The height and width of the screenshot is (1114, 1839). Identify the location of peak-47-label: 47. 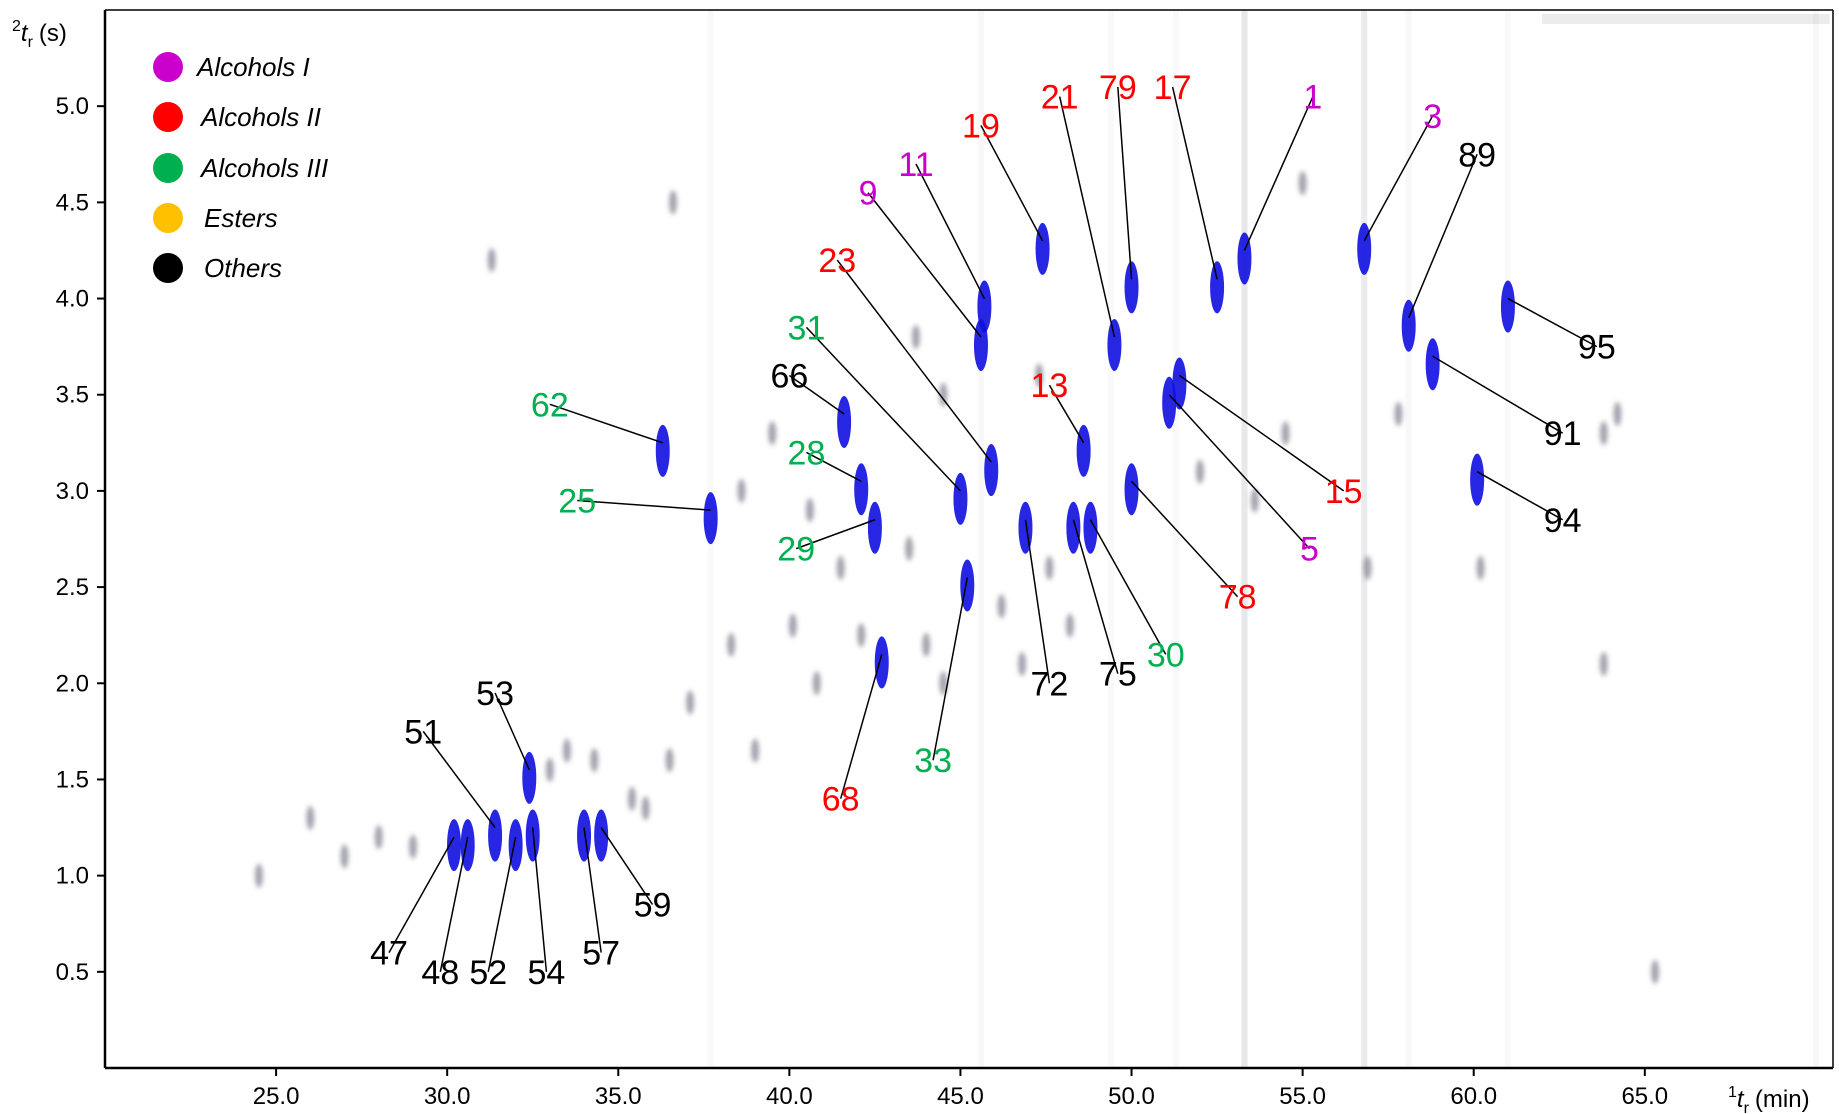
(389, 954).